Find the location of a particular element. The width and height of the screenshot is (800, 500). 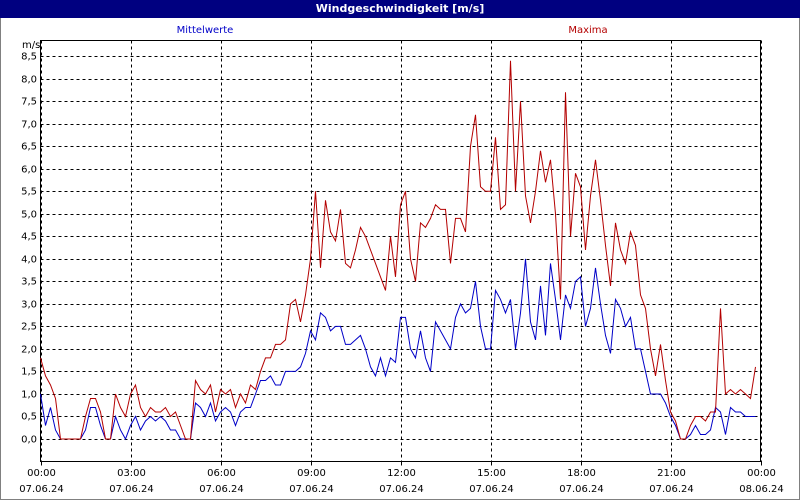

legend-label: Mittelwerte is located at coordinates (205, 30).